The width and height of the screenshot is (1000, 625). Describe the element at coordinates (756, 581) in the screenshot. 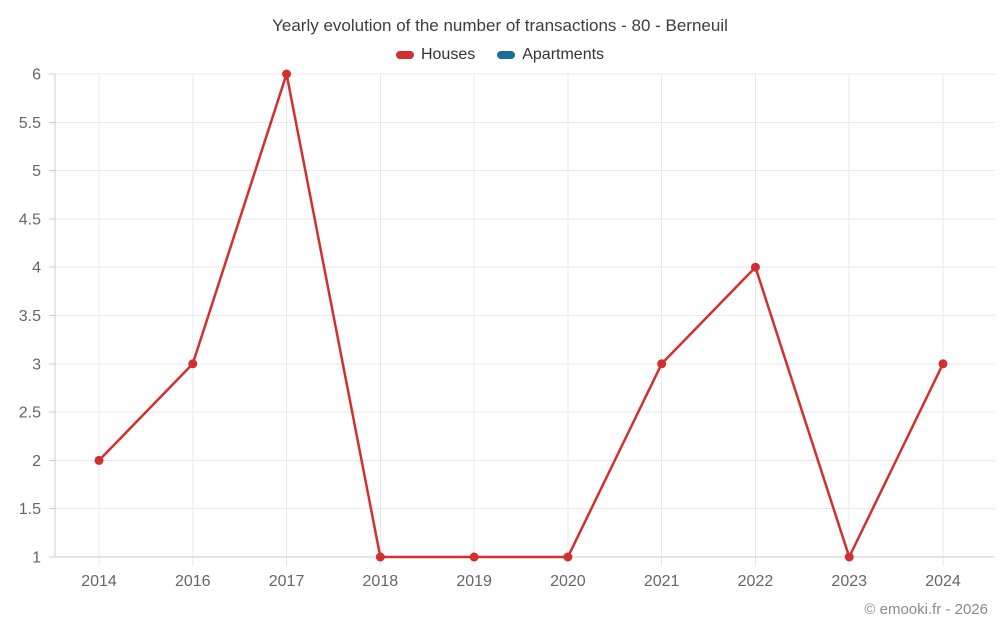

I see `x-axis-label: 2022` at that location.